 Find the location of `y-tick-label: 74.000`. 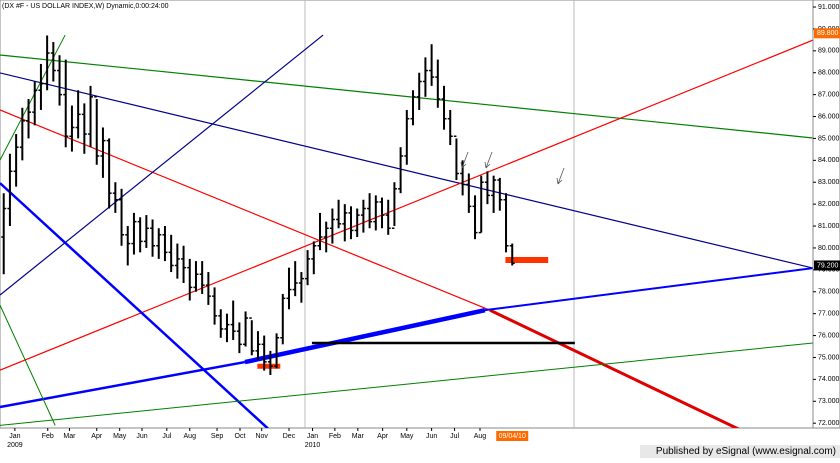

y-tick-label: 74.000 is located at coordinates (829, 379).